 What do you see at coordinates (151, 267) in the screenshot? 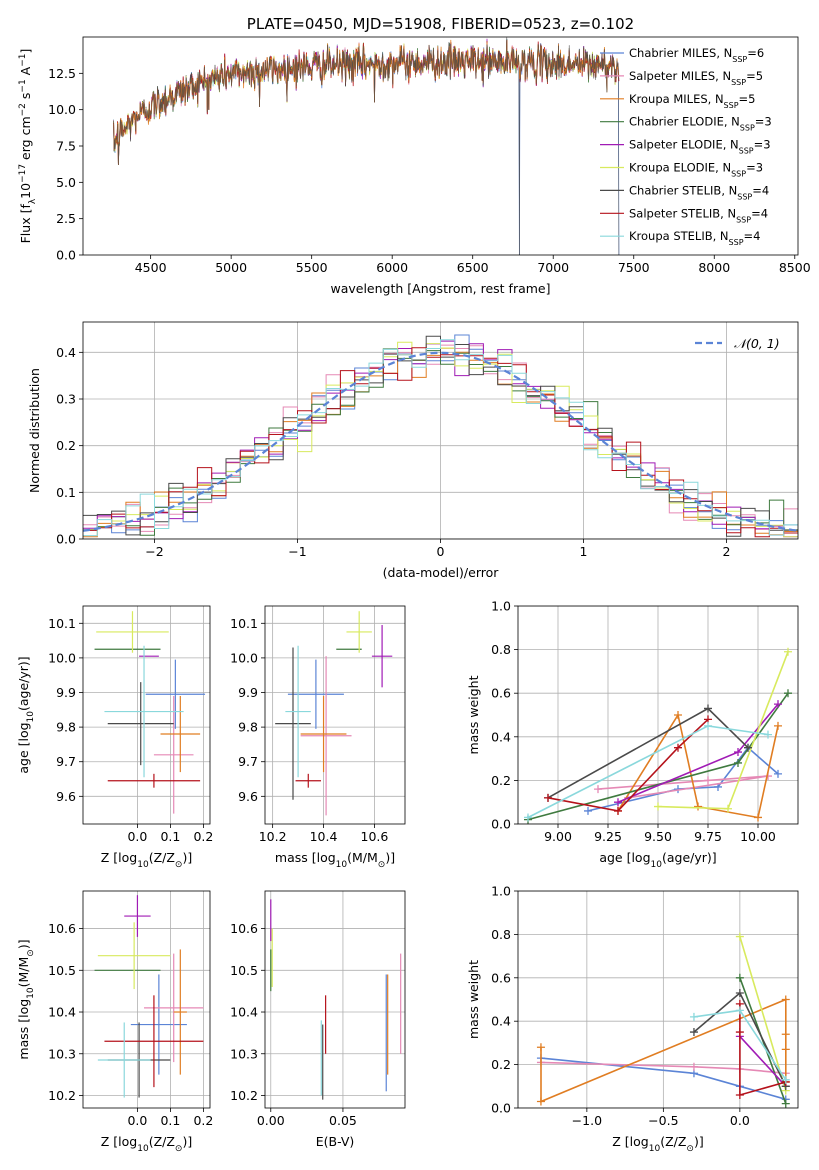
I see `x-tick-label: 4500` at bounding box center [151, 267].